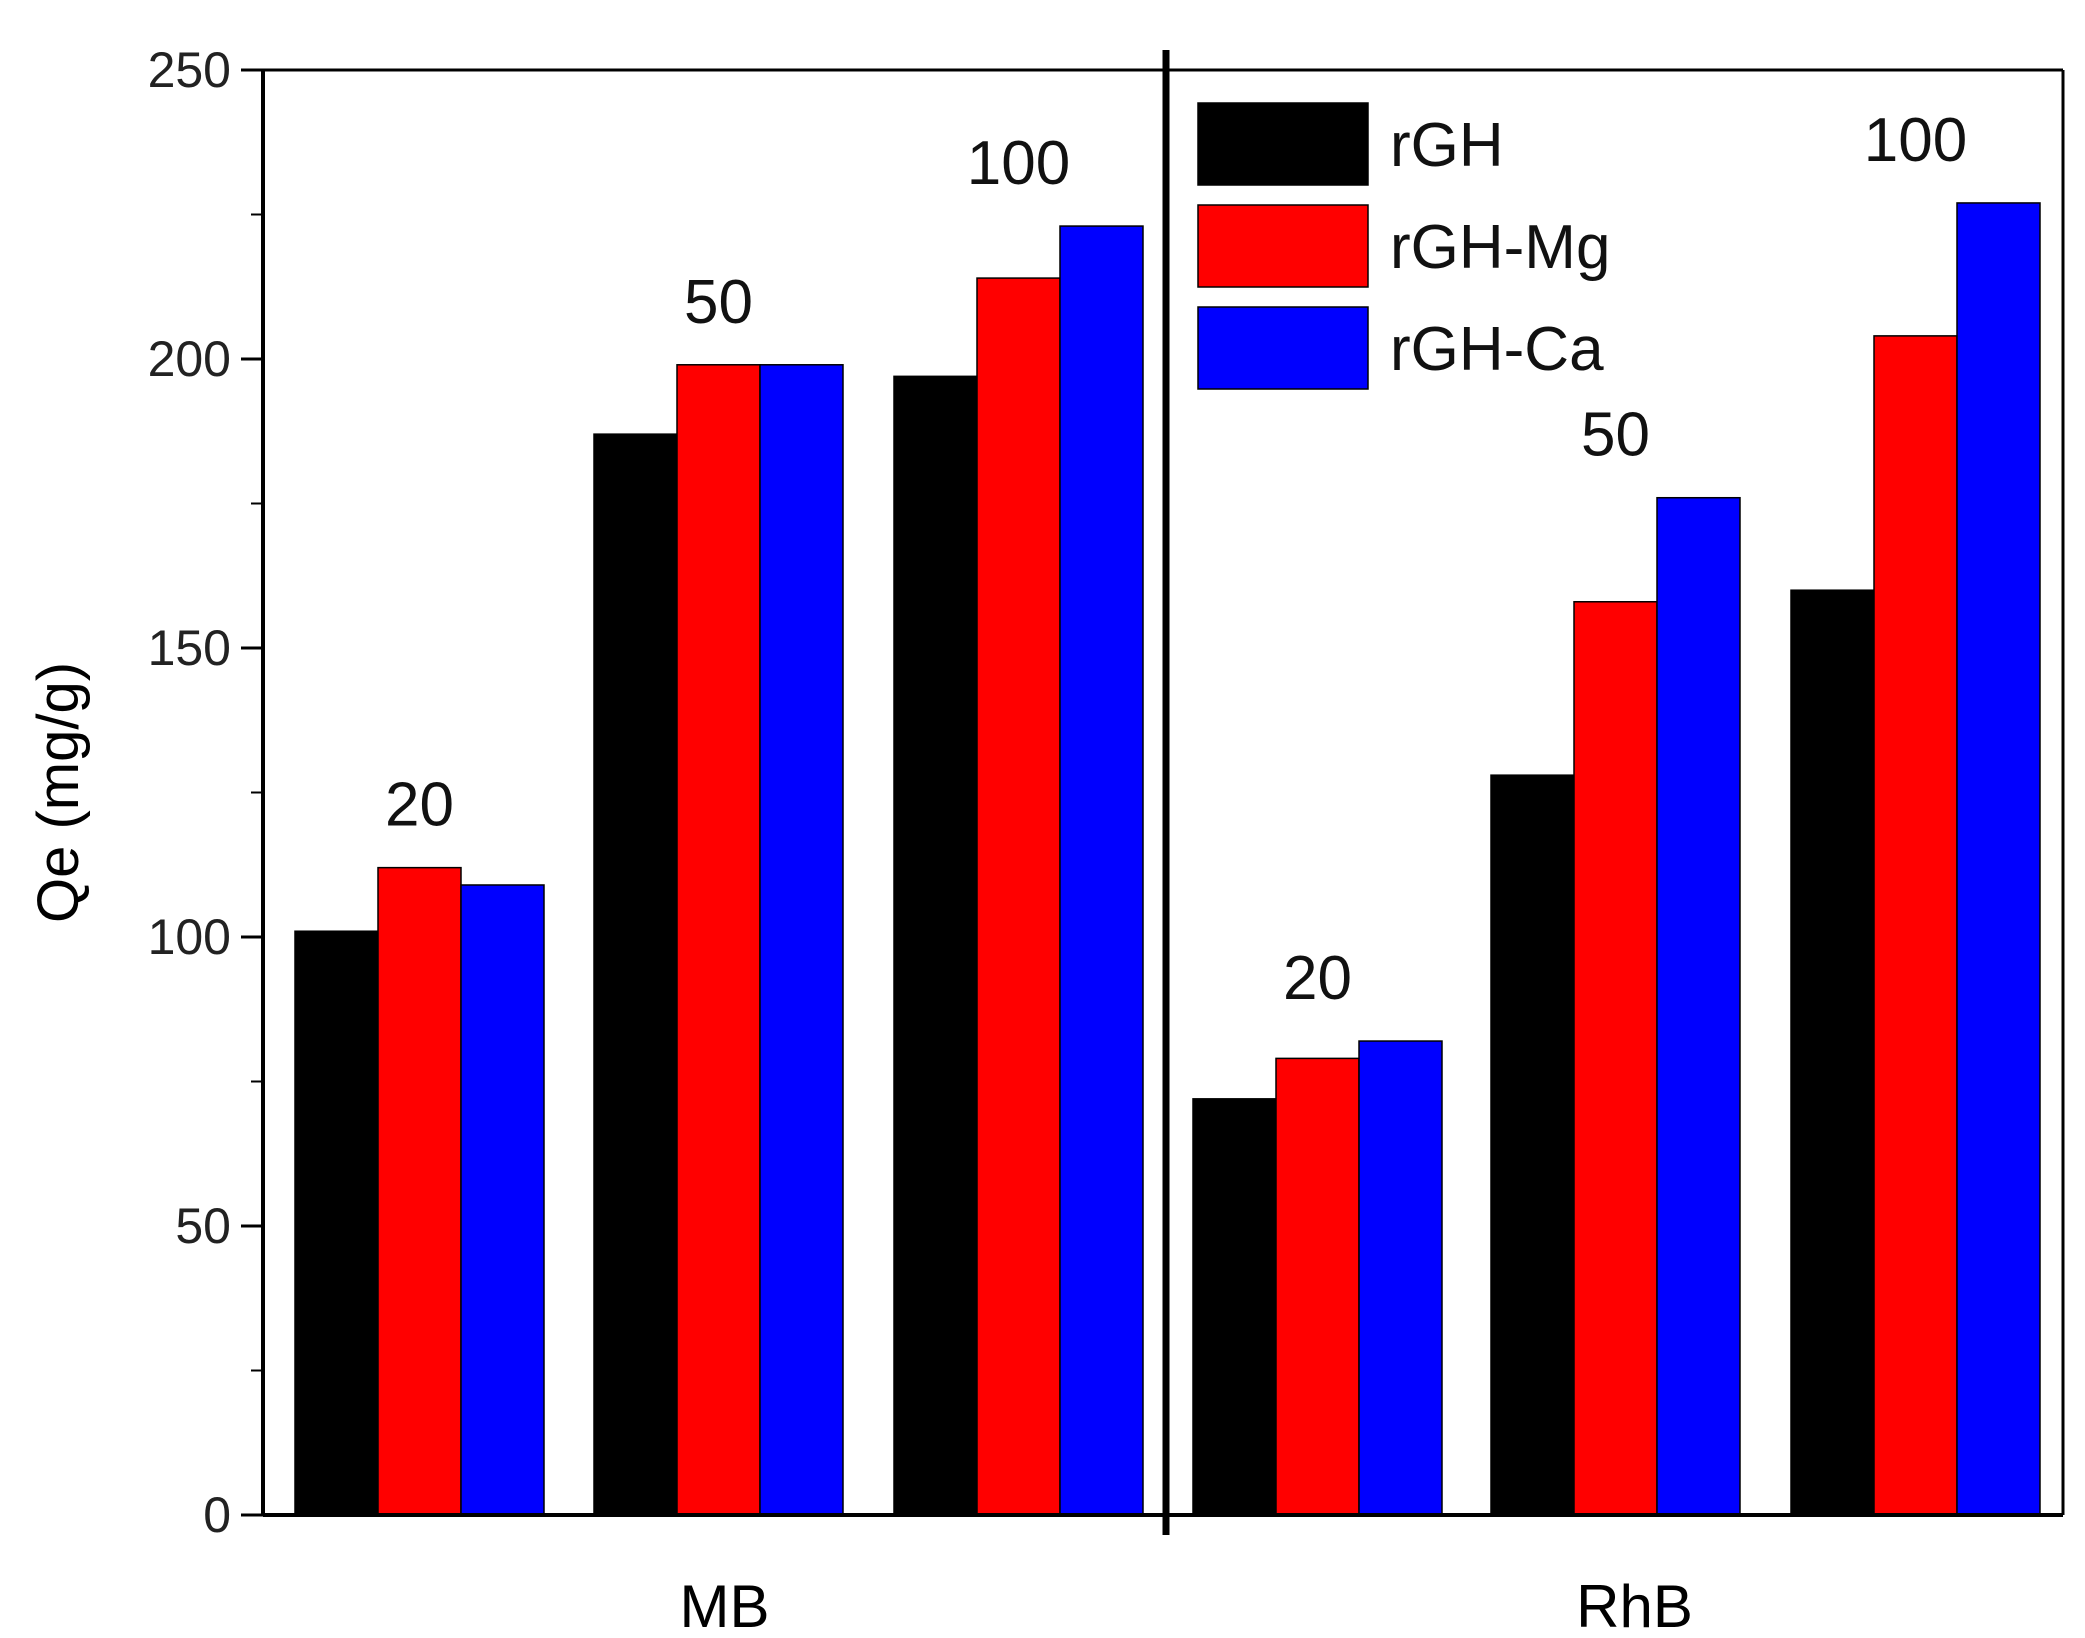  What do you see at coordinates (203, 1226) in the screenshot?
I see `y-tick-label: 50` at bounding box center [203, 1226].